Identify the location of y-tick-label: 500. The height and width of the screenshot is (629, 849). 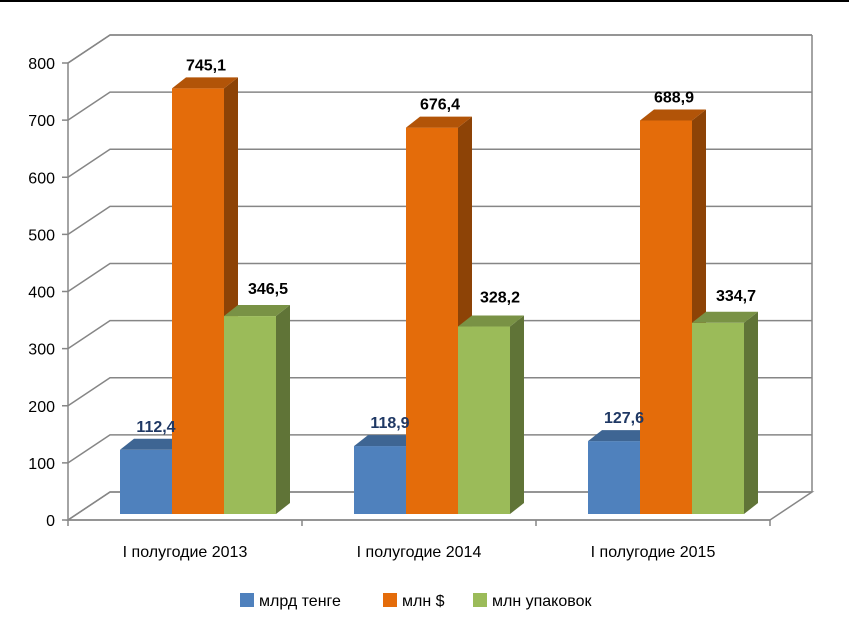
(41, 235).